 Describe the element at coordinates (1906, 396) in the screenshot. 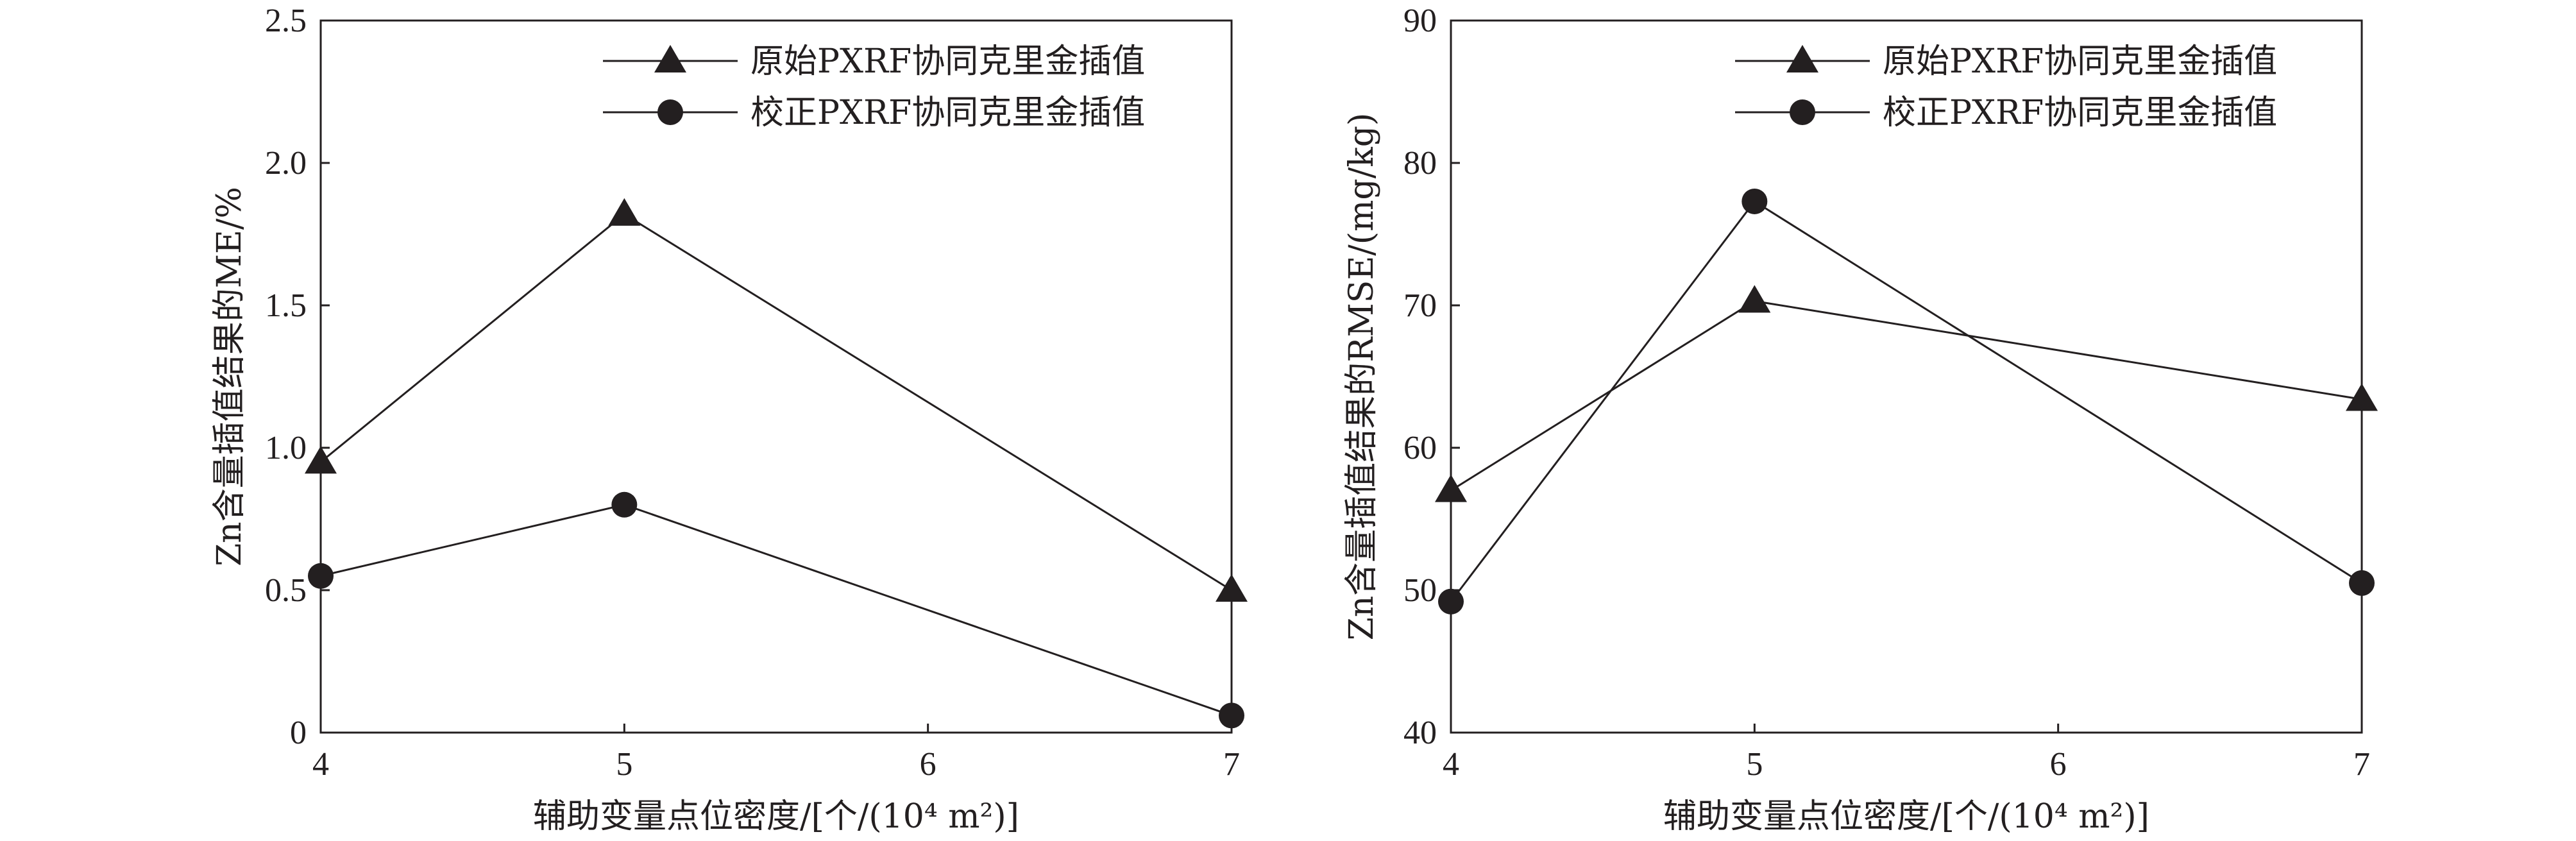

I see `series-line-original` at that location.